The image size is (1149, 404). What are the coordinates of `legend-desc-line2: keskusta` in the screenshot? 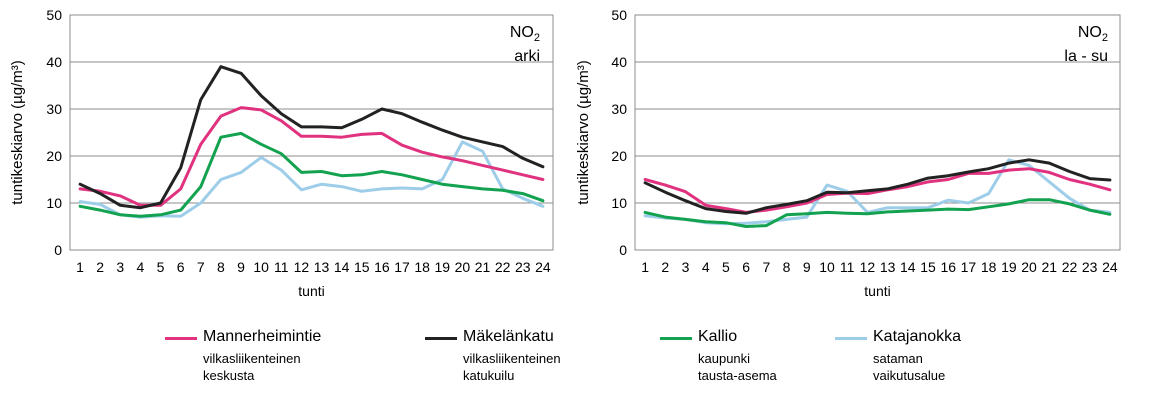 It's located at (229, 375).